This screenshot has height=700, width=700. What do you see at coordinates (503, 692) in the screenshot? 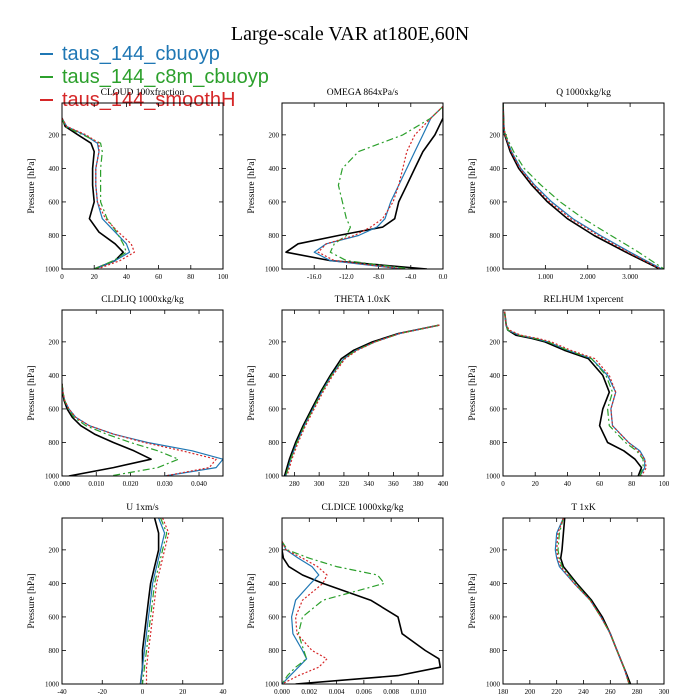
I see `x-tick-label: 180` at bounding box center [503, 692].